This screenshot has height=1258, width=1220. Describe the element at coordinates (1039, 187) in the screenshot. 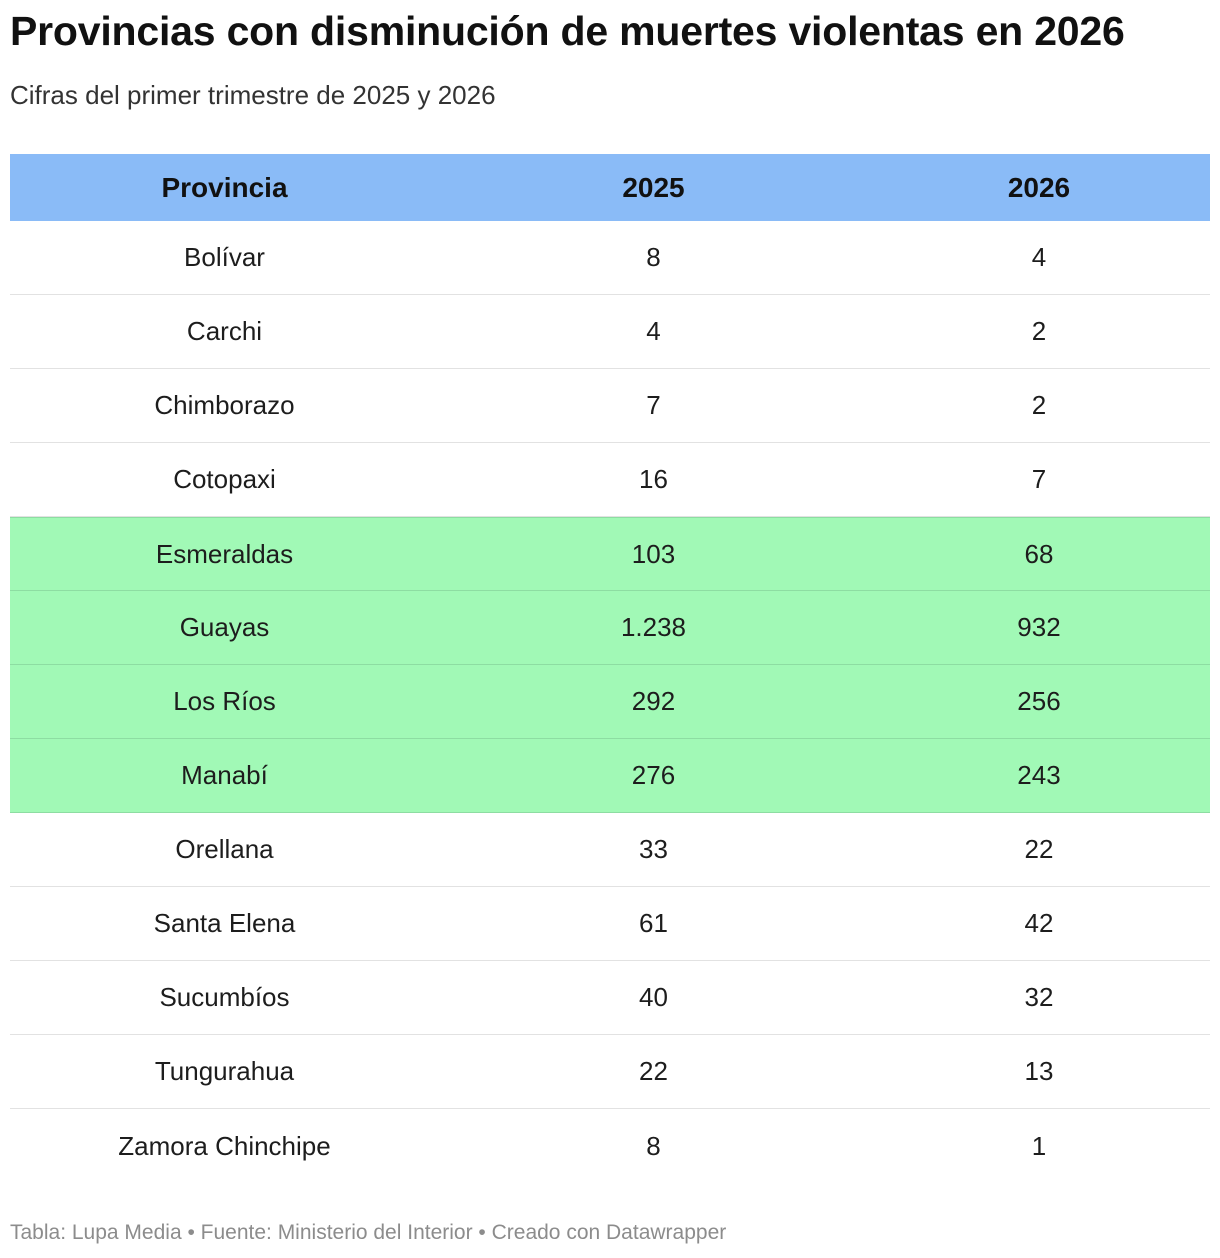

I see `column-header-2026: 2026` at that location.